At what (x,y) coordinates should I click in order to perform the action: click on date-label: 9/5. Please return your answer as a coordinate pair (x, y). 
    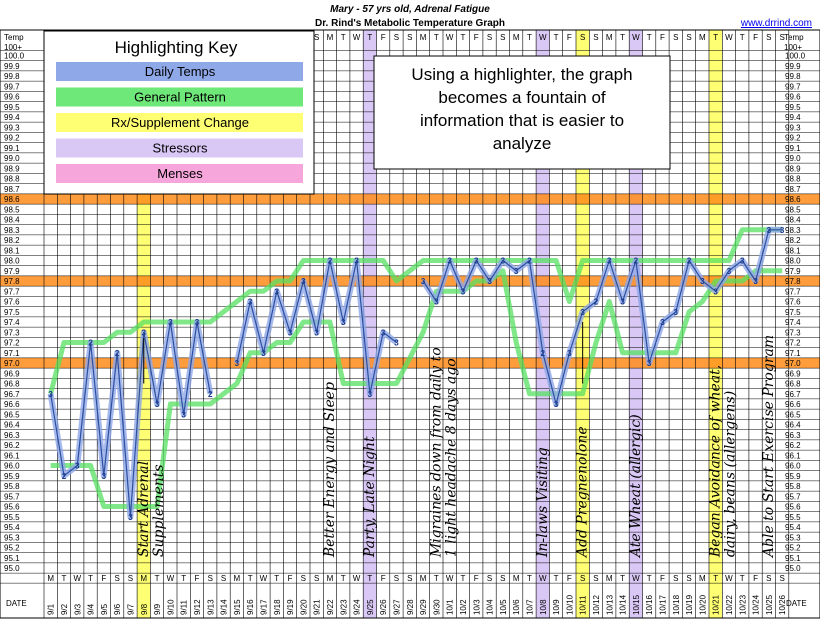
    Looking at the image, I should click on (104, 609).